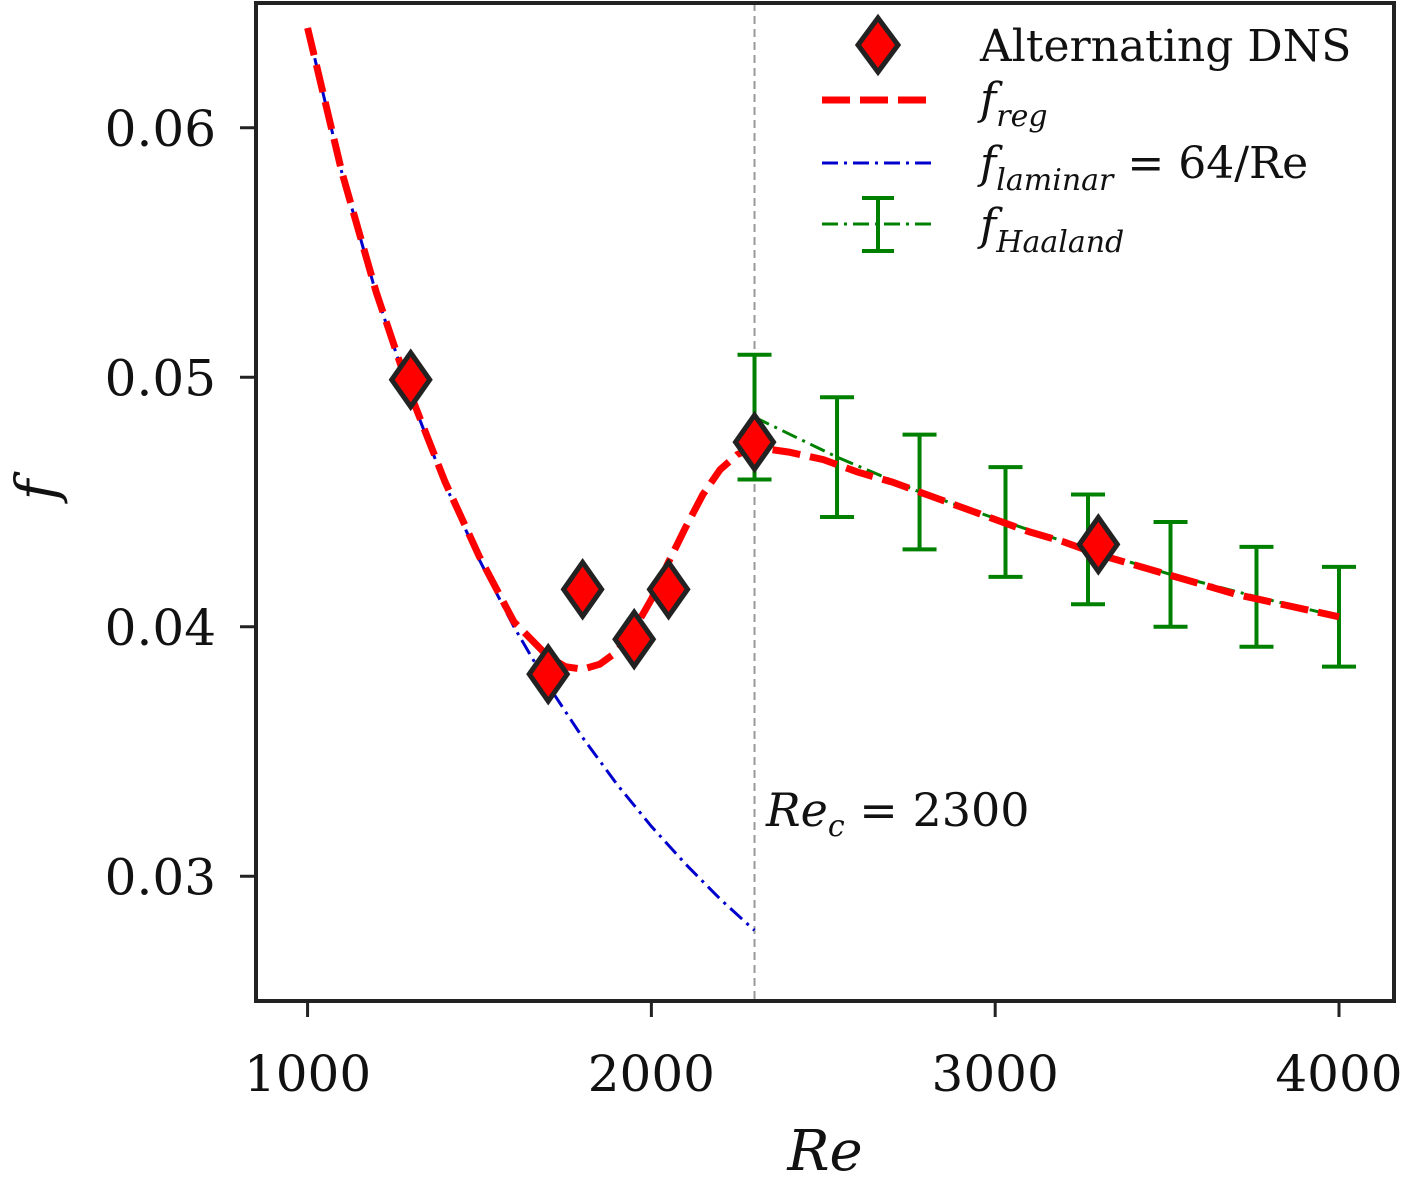 The image size is (1409, 1178). Describe the element at coordinates (796, 810) in the screenshot. I see `annotation-main: Re` at that location.